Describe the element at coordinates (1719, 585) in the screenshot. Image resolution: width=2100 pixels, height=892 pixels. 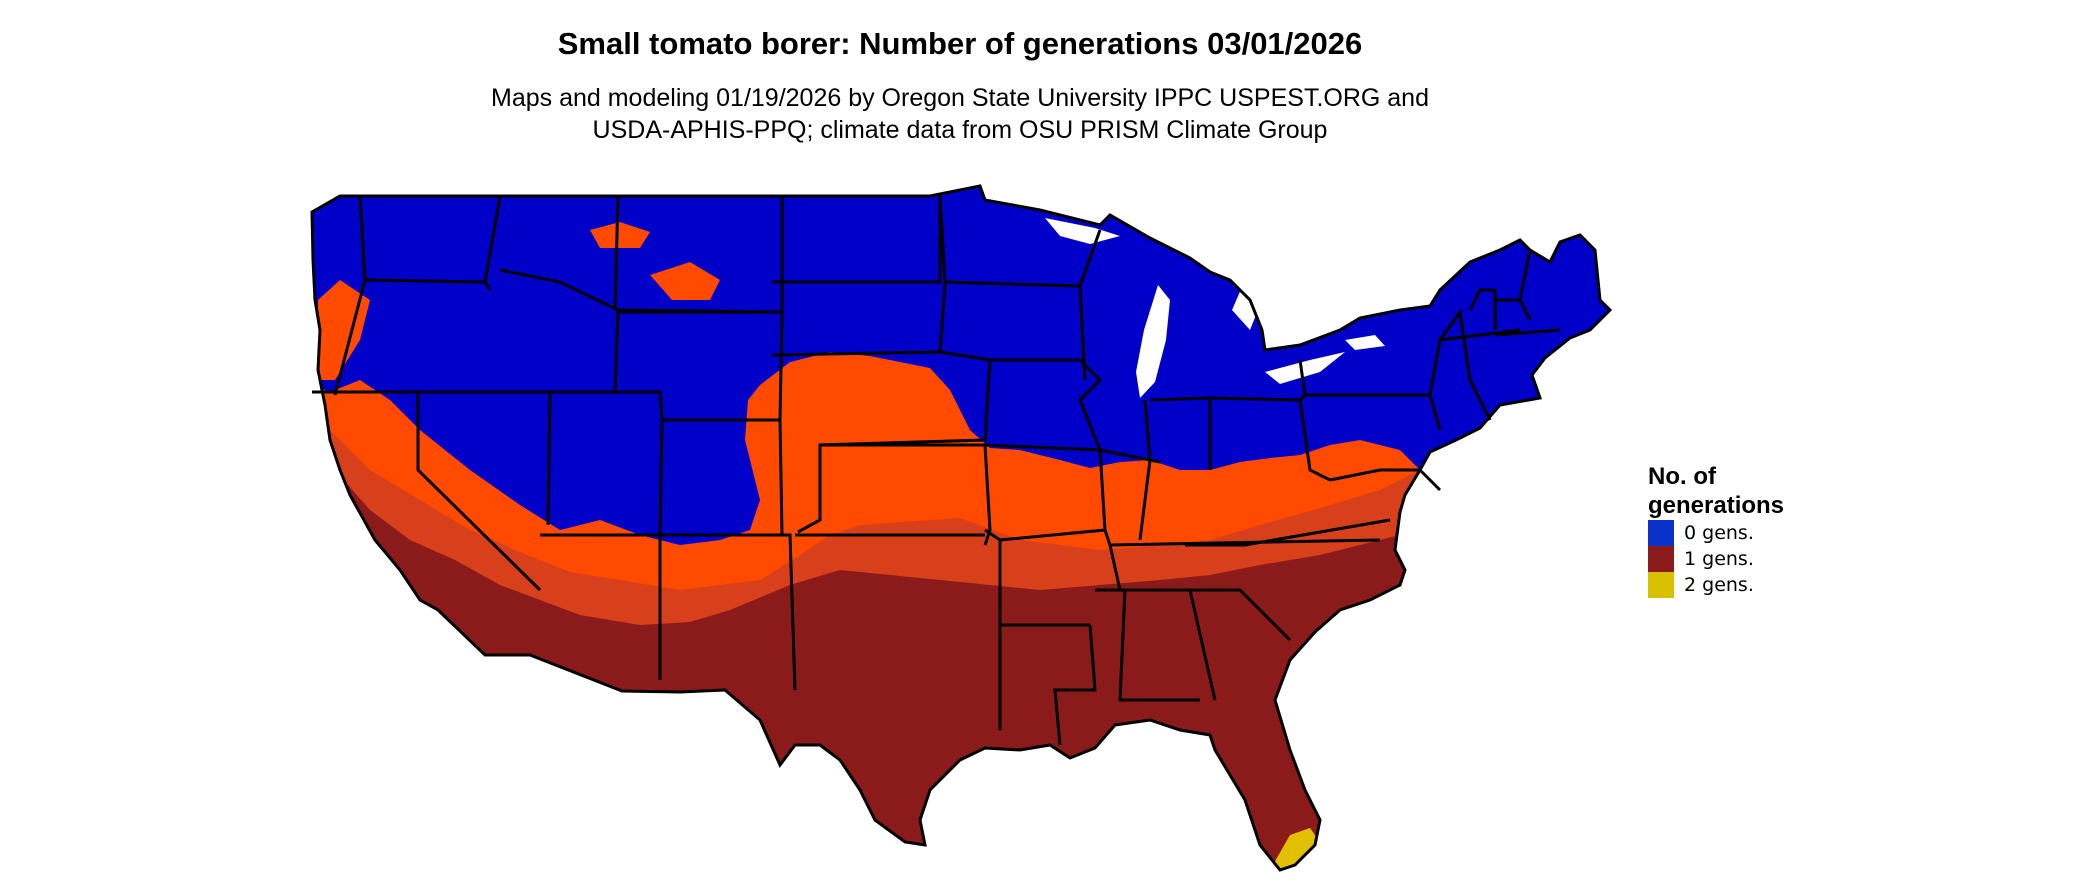
I see `legend-label: 2 gens.` at that location.